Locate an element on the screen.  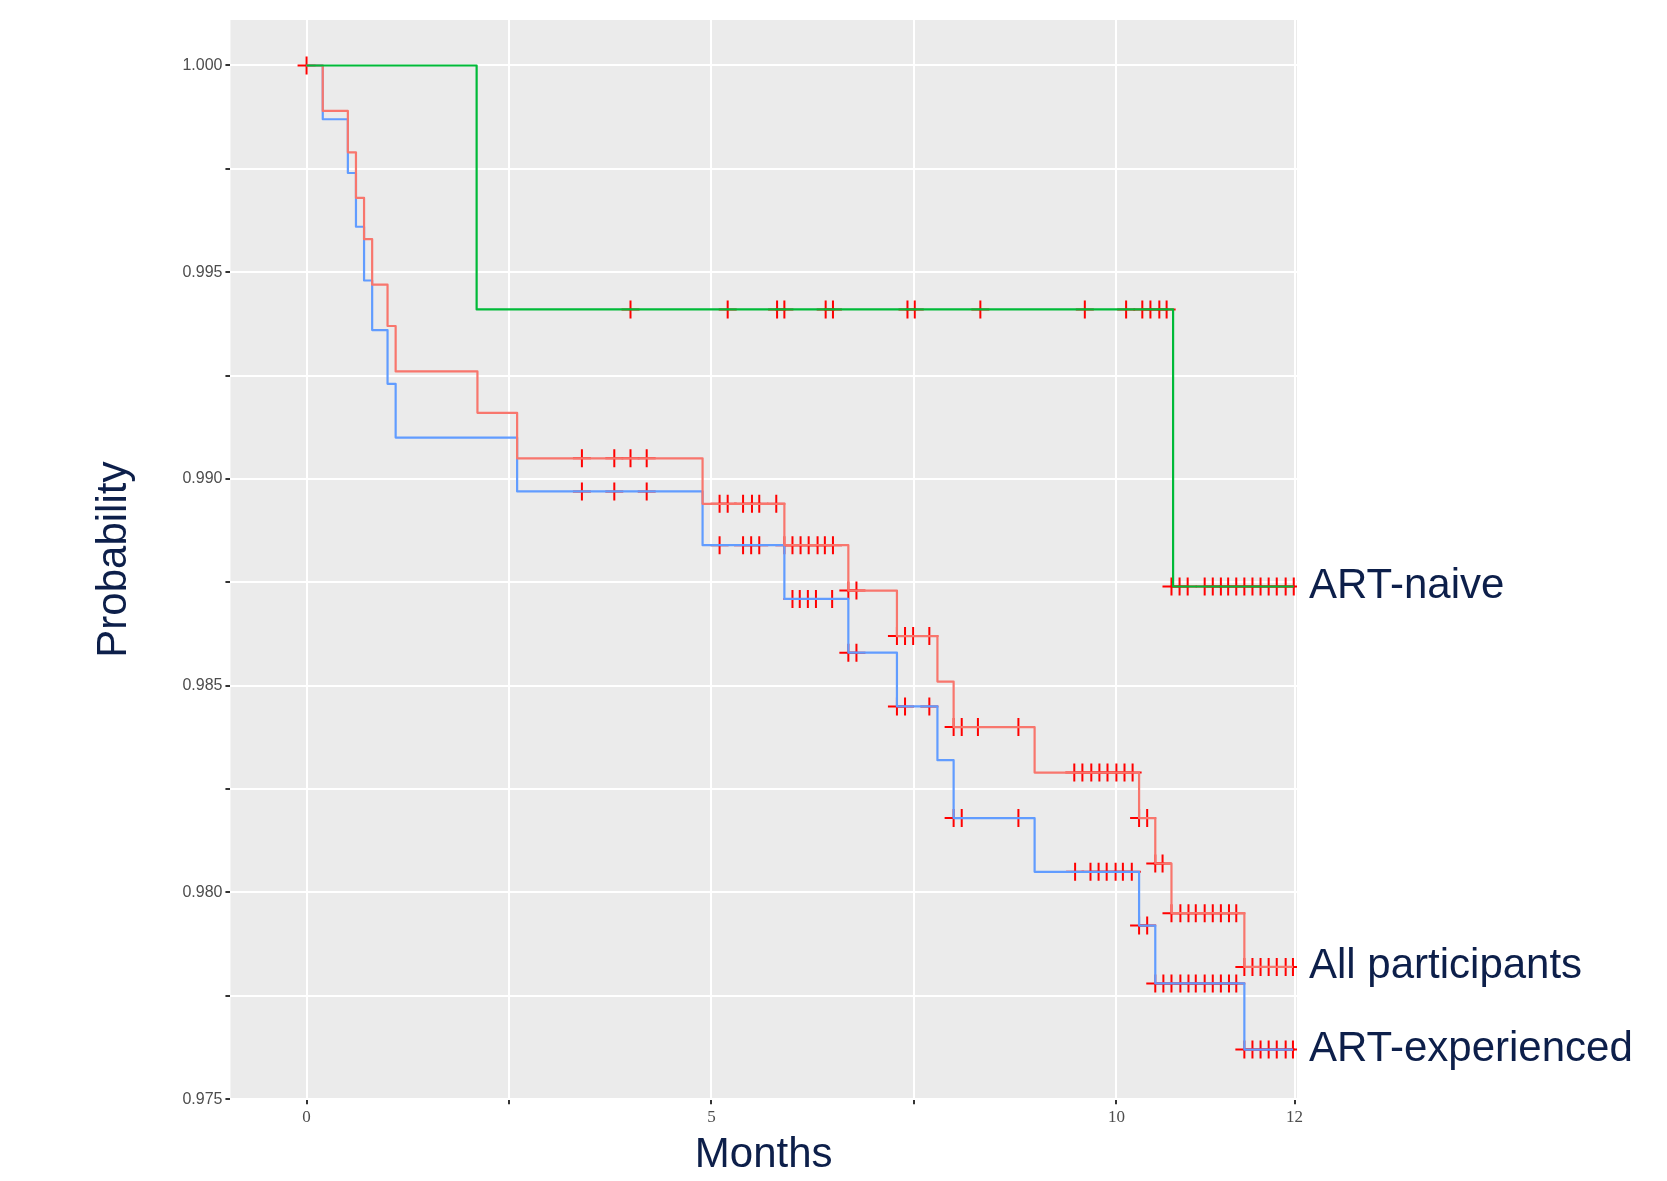
y-tick-label: 0.985 is located at coordinates (202, 685).